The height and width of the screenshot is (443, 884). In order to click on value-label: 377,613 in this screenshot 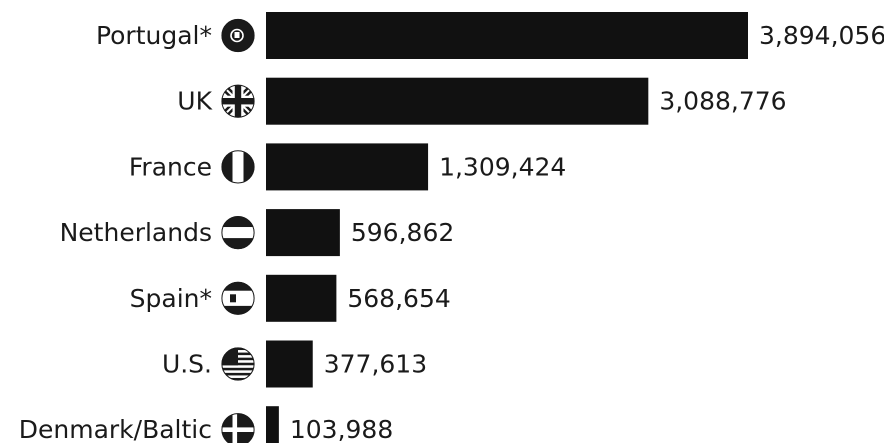, I will do `click(375, 364)`.